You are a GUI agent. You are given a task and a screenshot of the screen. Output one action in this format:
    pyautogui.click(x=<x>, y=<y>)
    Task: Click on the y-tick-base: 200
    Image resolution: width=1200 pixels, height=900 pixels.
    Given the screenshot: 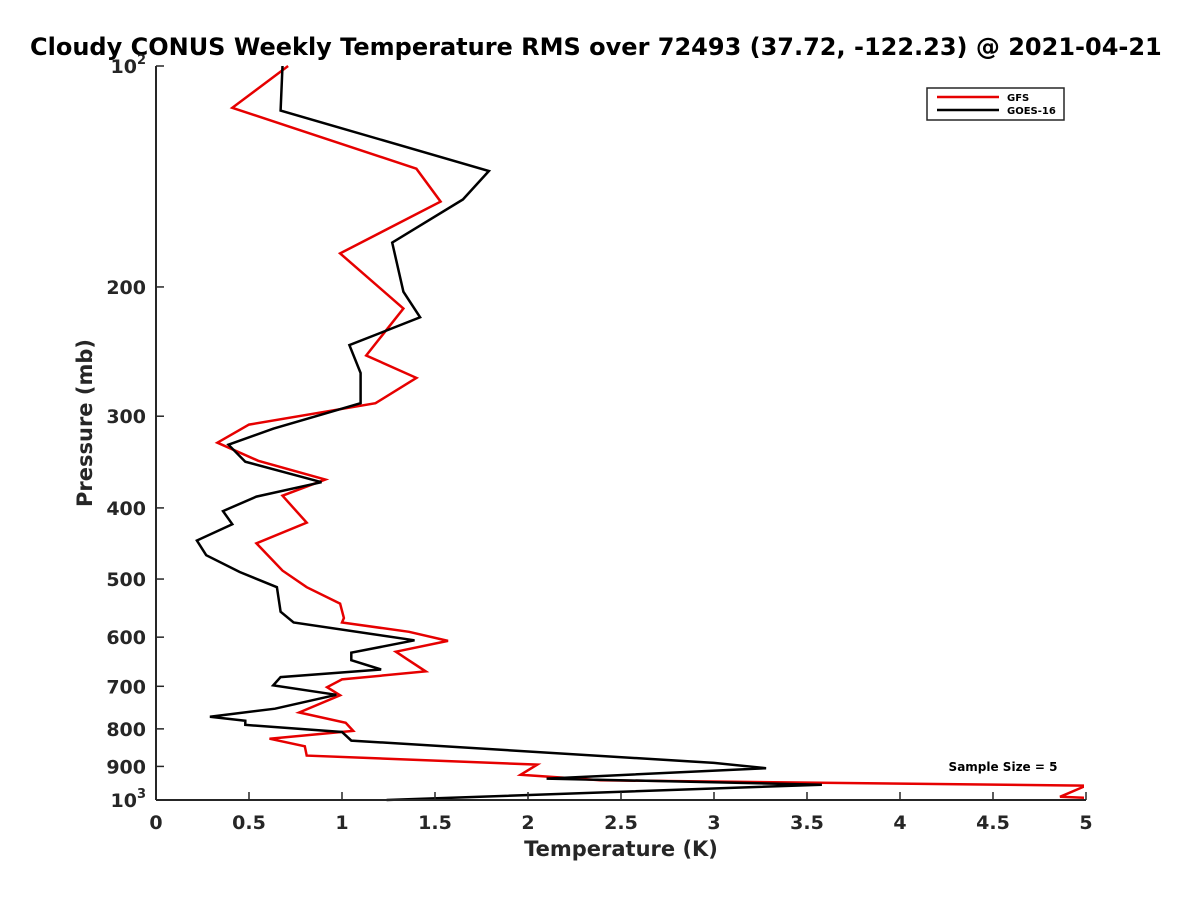 What is the action you would take?
    pyautogui.click(x=126, y=288)
    